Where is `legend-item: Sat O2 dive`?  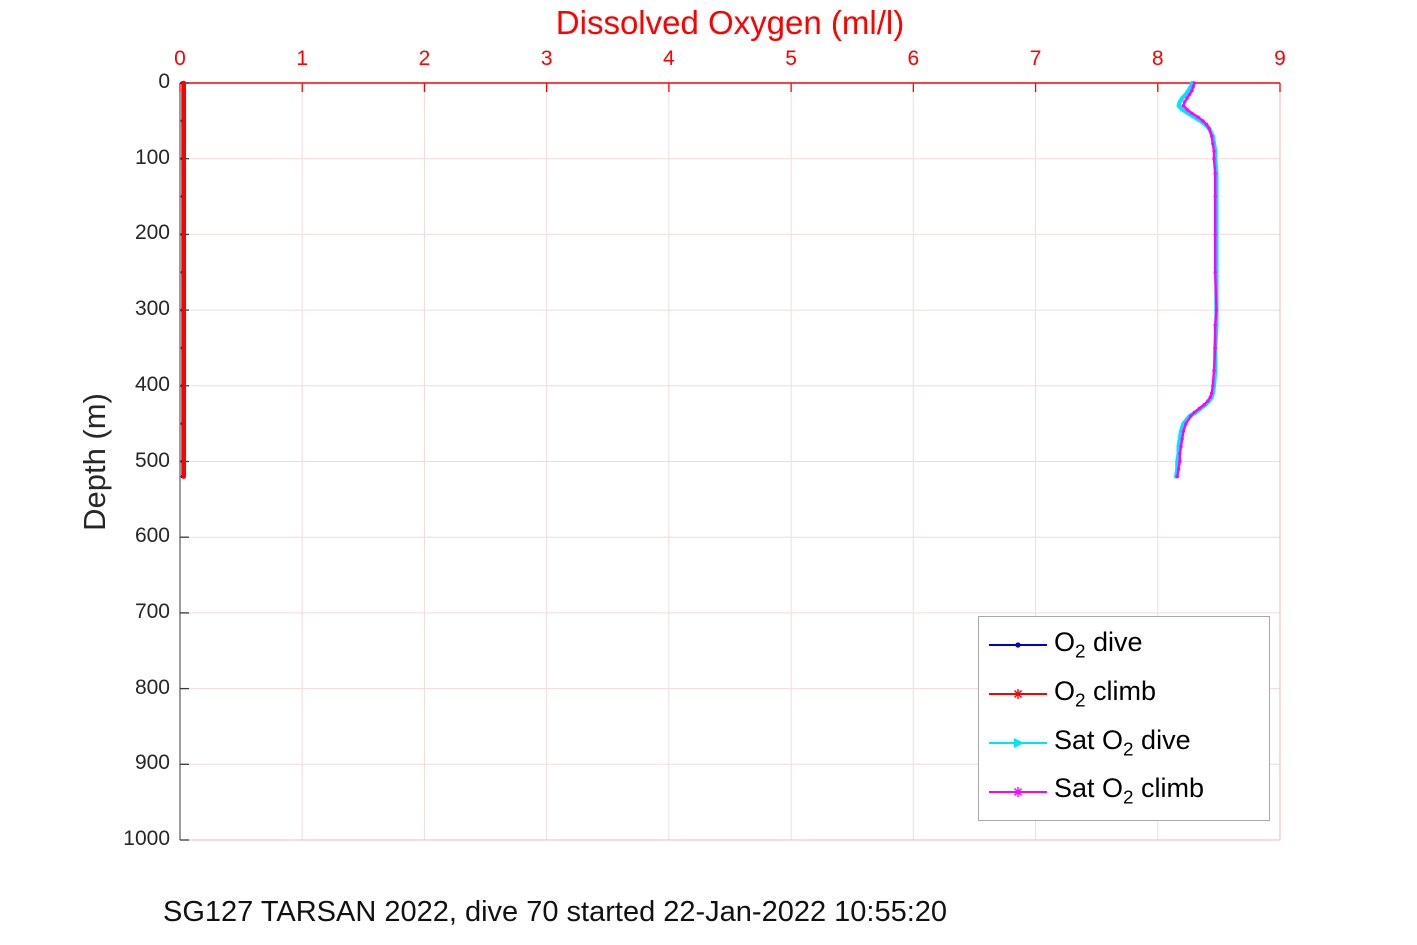 legend-item: Sat O2 dive is located at coordinates (1124, 743).